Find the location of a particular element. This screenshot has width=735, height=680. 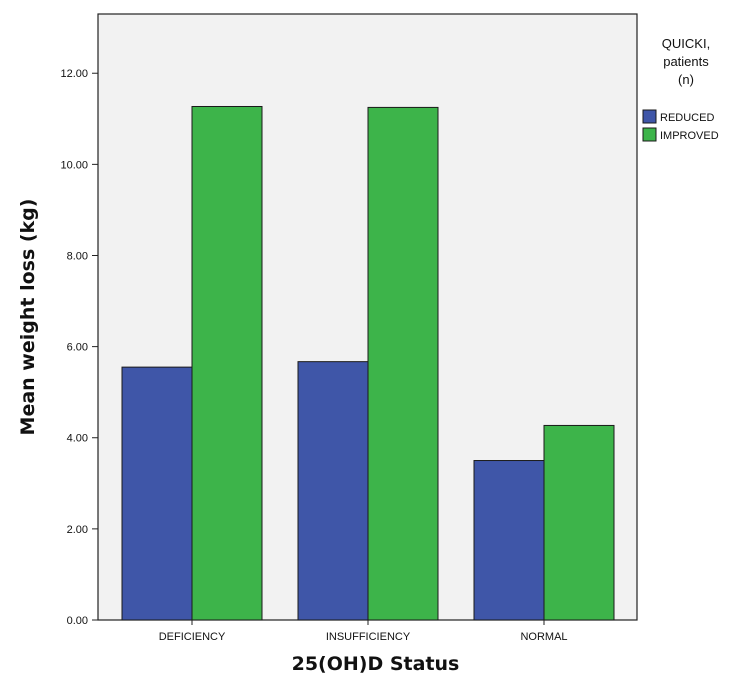

y-tick-label: 2.00 is located at coordinates (77, 530).